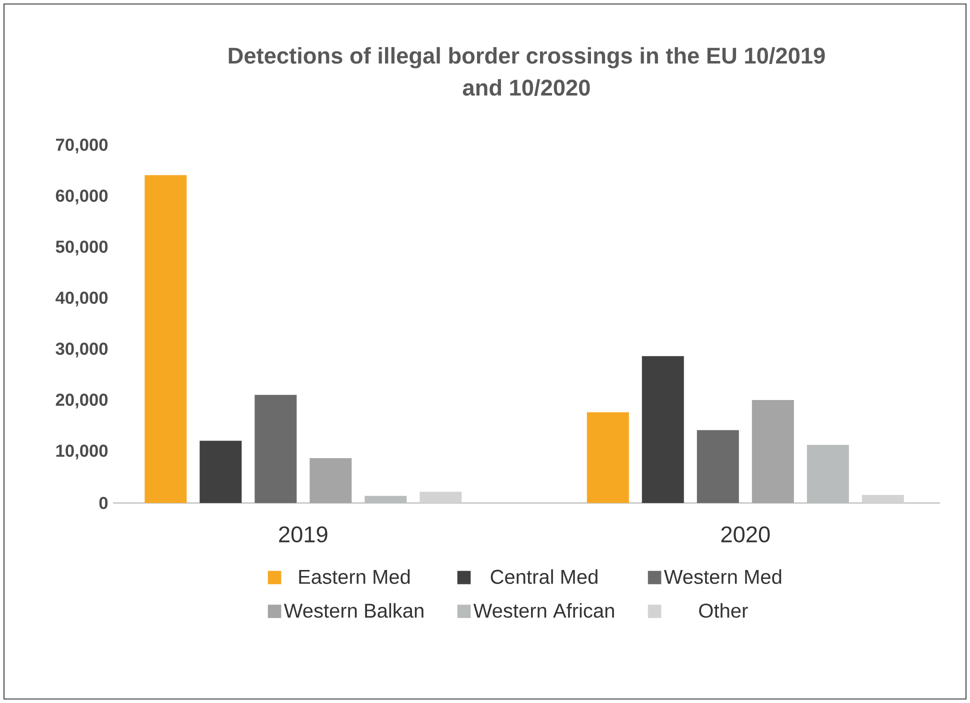  I want to click on y-tick-label: 20,000, so click(82, 401).